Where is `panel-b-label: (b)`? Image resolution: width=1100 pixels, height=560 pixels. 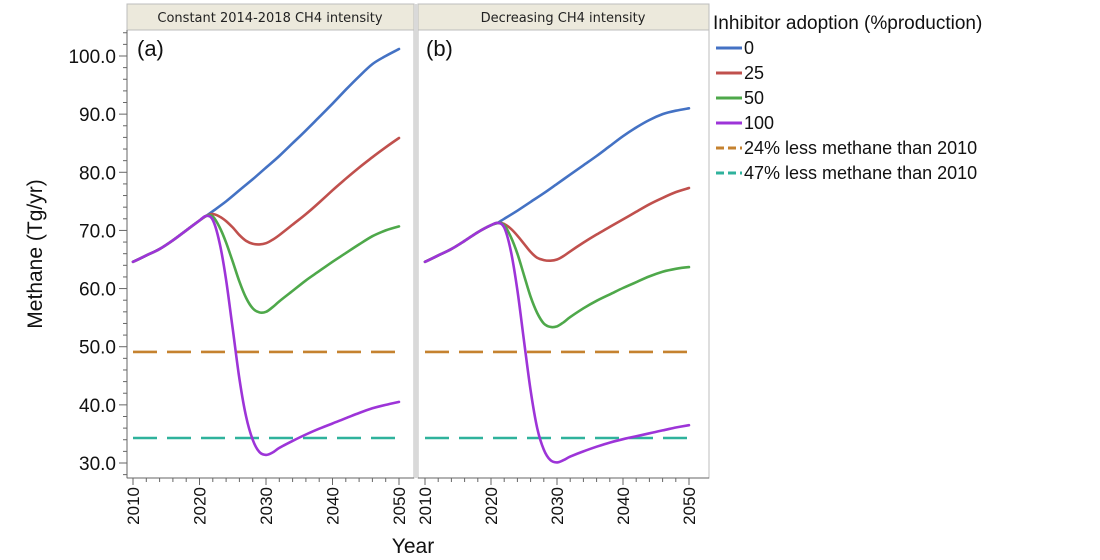 panel-b-label: (b) is located at coordinates (439, 48).